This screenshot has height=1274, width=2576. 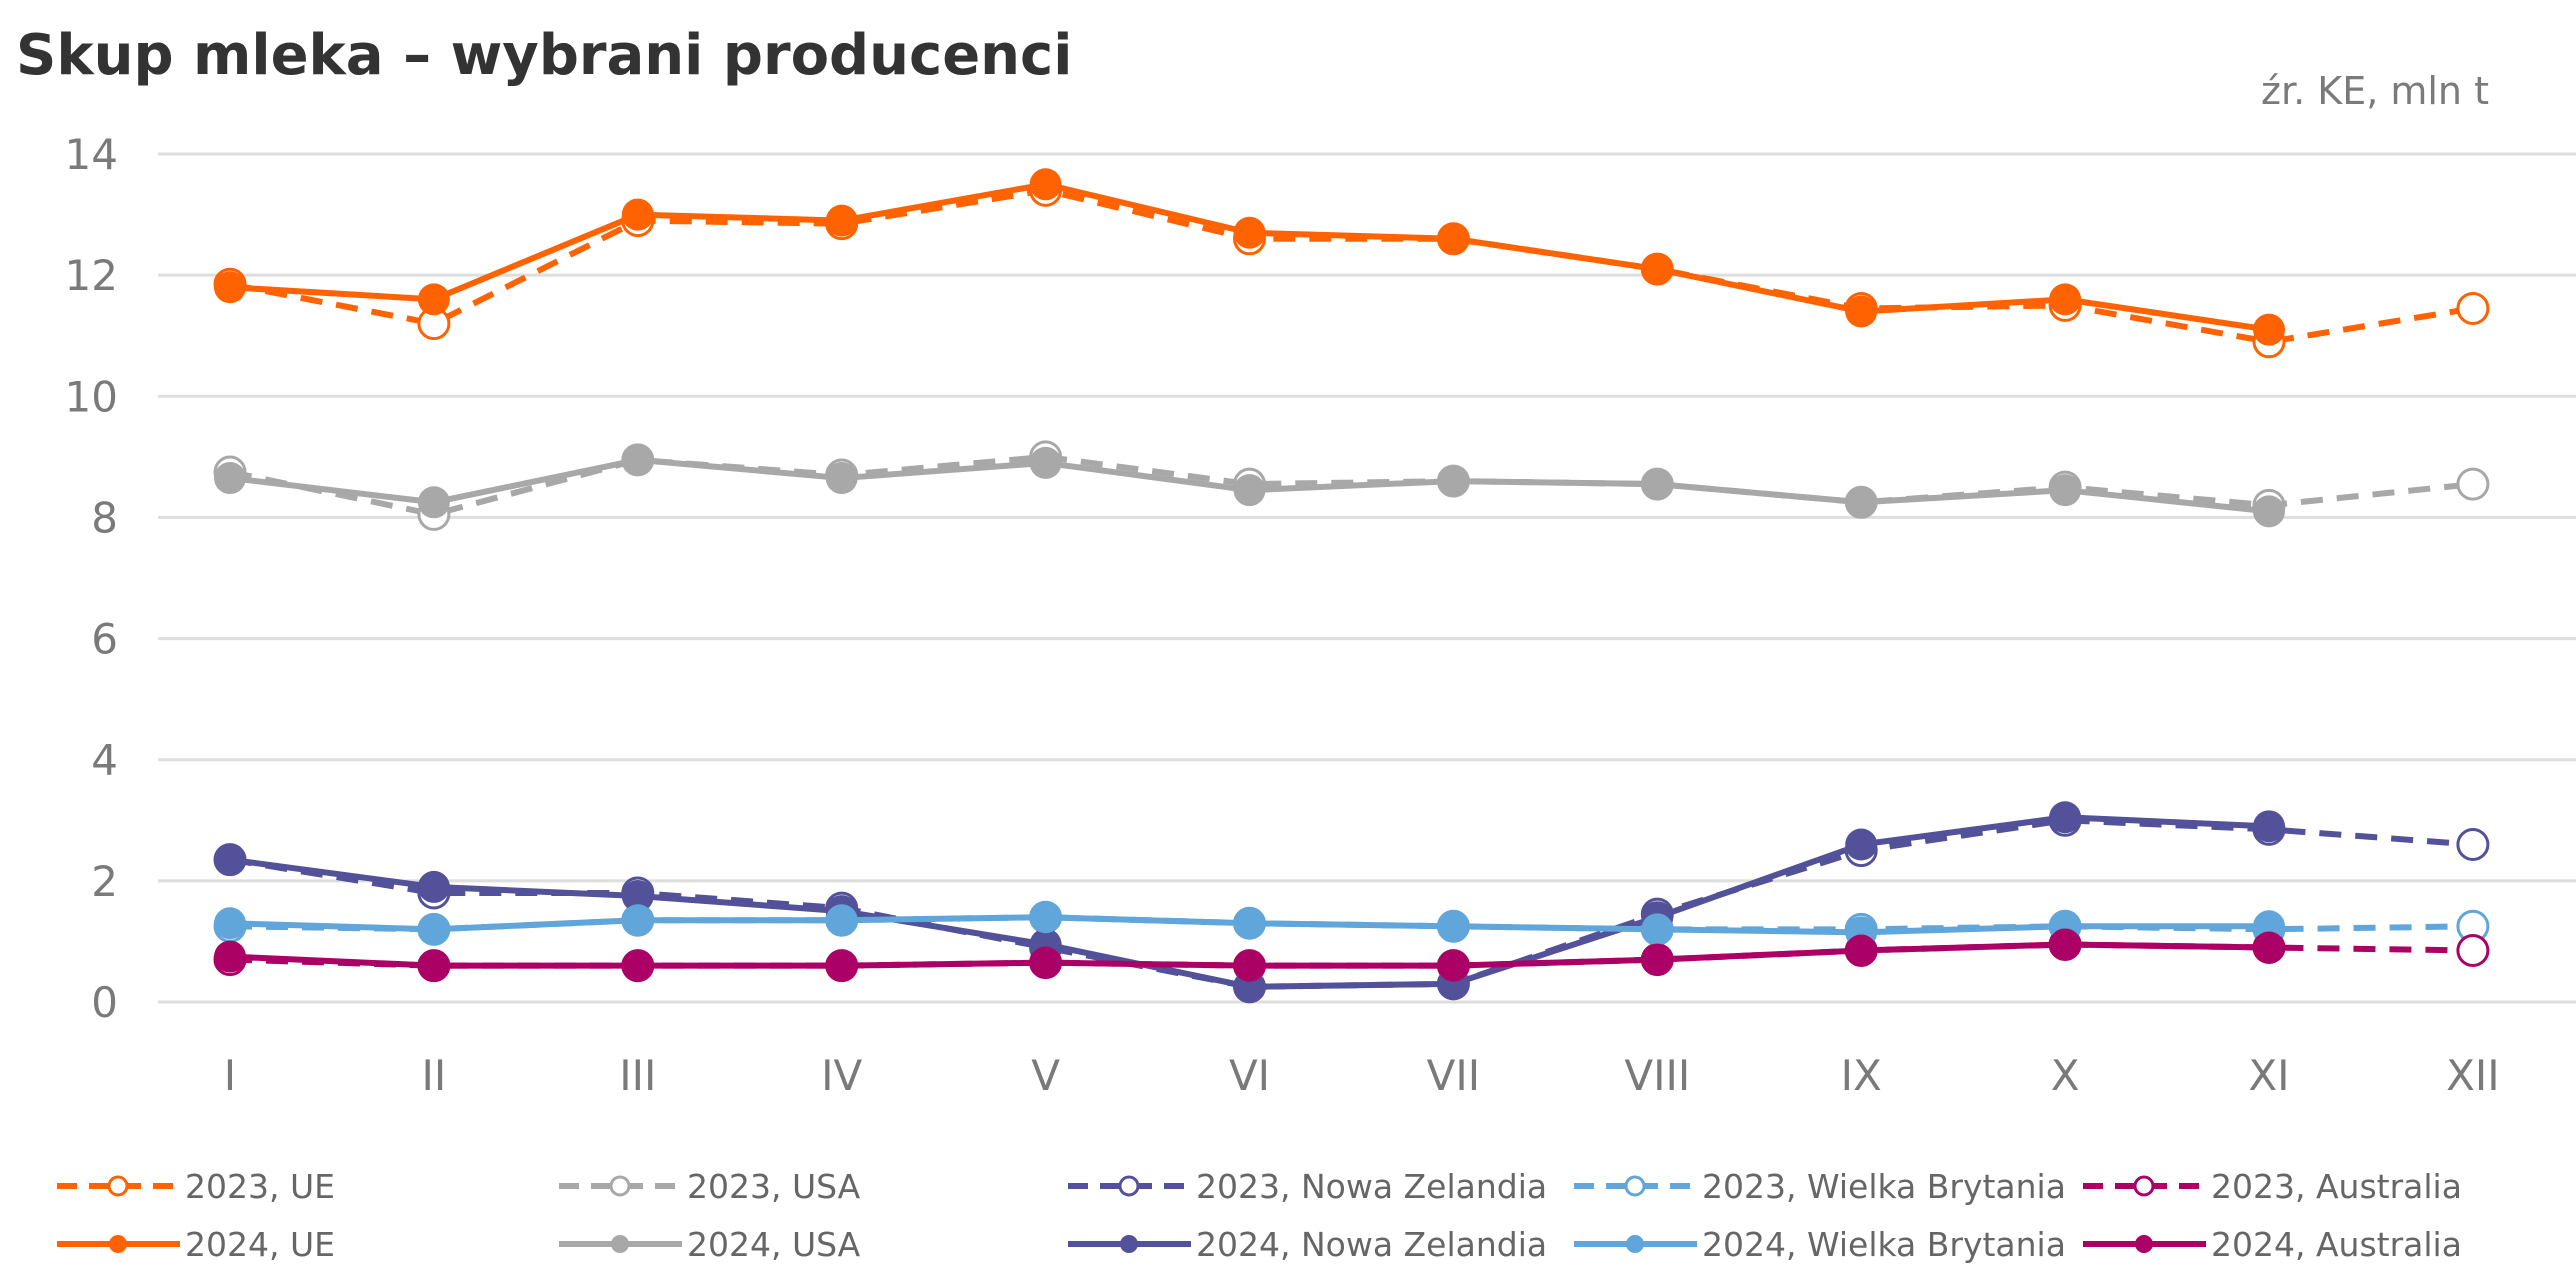 What do you see at coordinates (2336, 1244) in the screenshot?
I see `legend-label: 2024, Australia` at bounding box center [2336, 1244].